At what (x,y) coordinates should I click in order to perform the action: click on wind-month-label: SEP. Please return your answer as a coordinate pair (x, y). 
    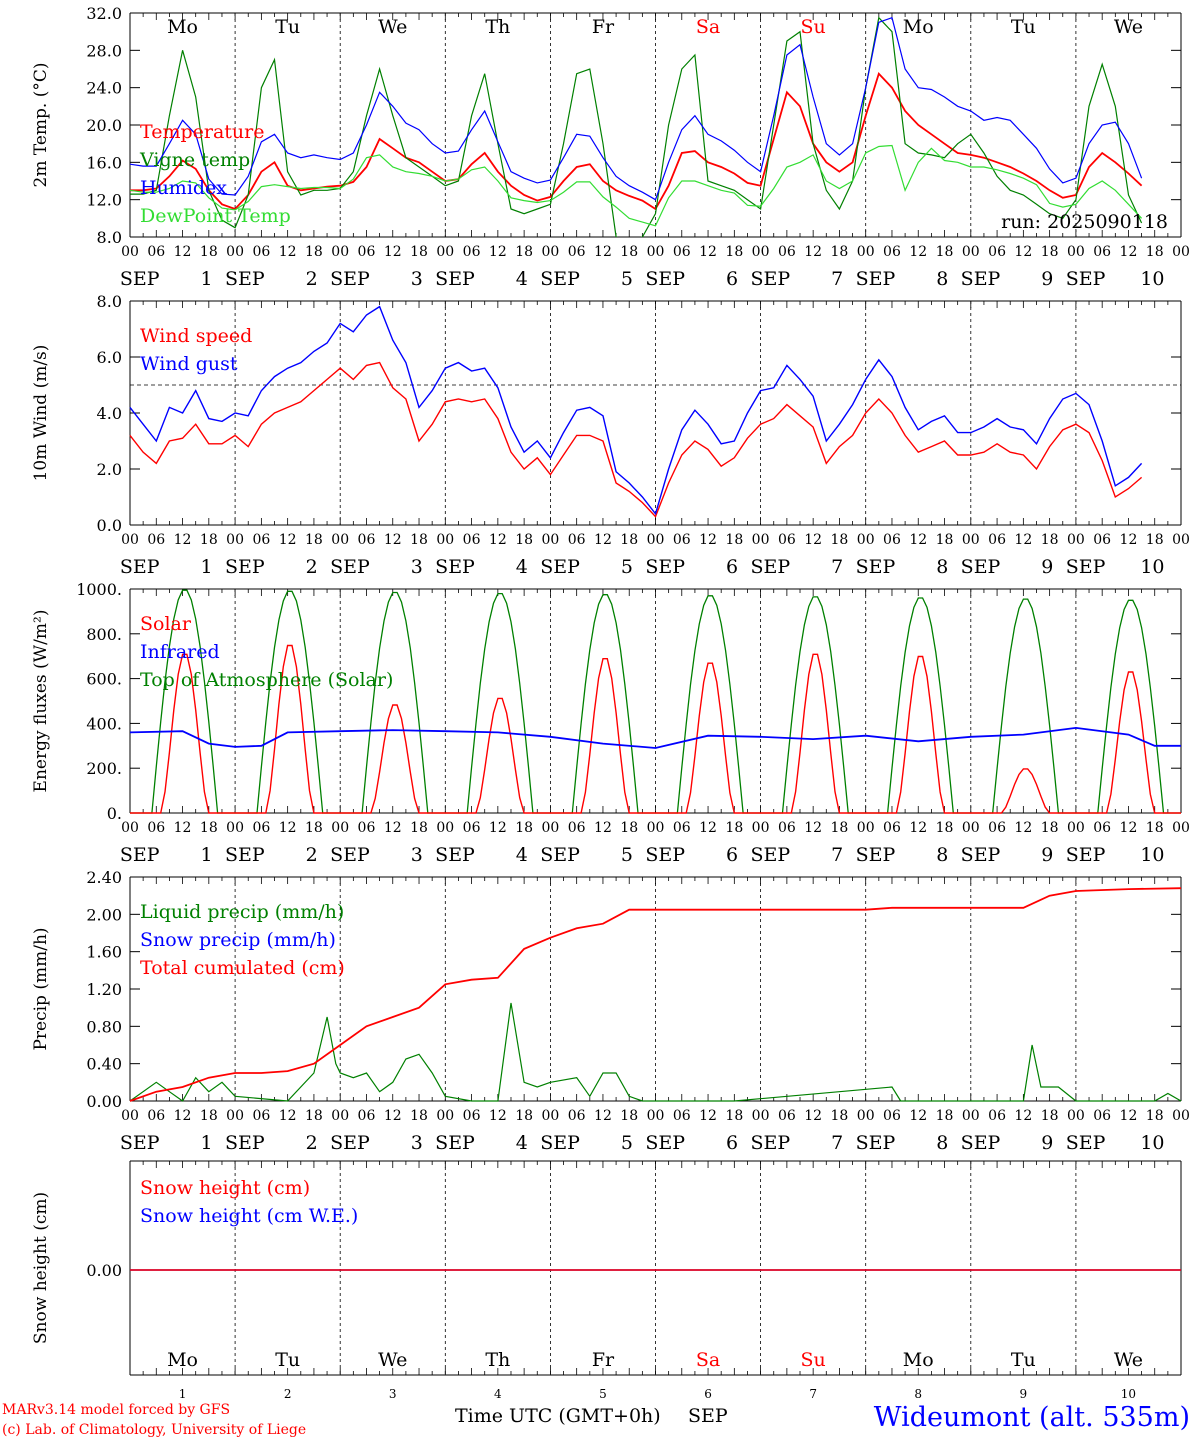
    Looking at the image, I should click on (350, 567).